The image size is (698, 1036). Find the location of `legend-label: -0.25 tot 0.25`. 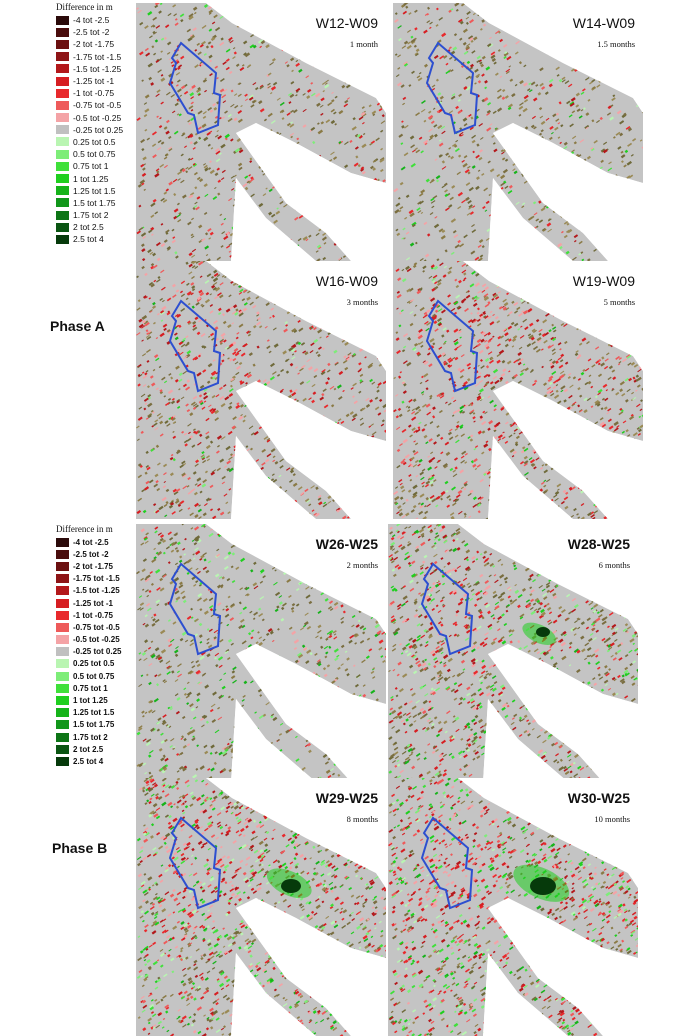

legend-label: -0.25 tot 0.25 is located at coordinates (97, 652).